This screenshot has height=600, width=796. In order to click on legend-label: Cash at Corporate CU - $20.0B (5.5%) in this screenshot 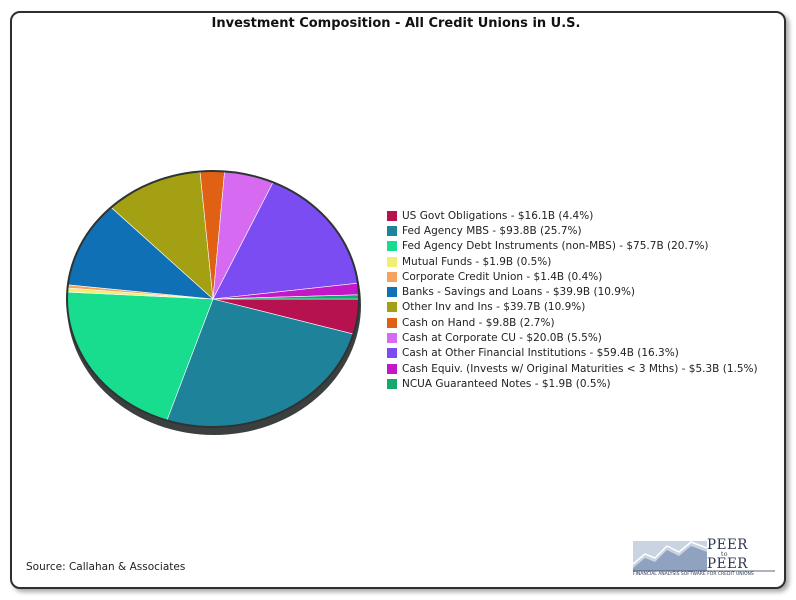, I will do `click(502, 338)`.